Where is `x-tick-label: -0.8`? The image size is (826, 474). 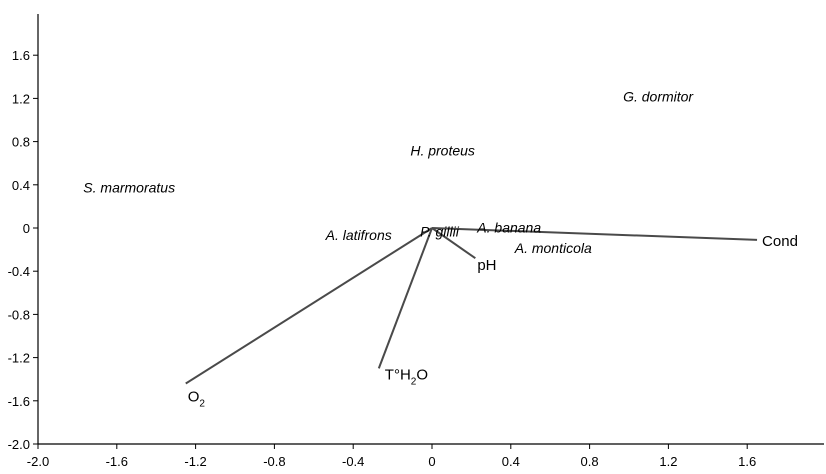
x-tick-label: -0.8 is located at coordinates (274, 461).